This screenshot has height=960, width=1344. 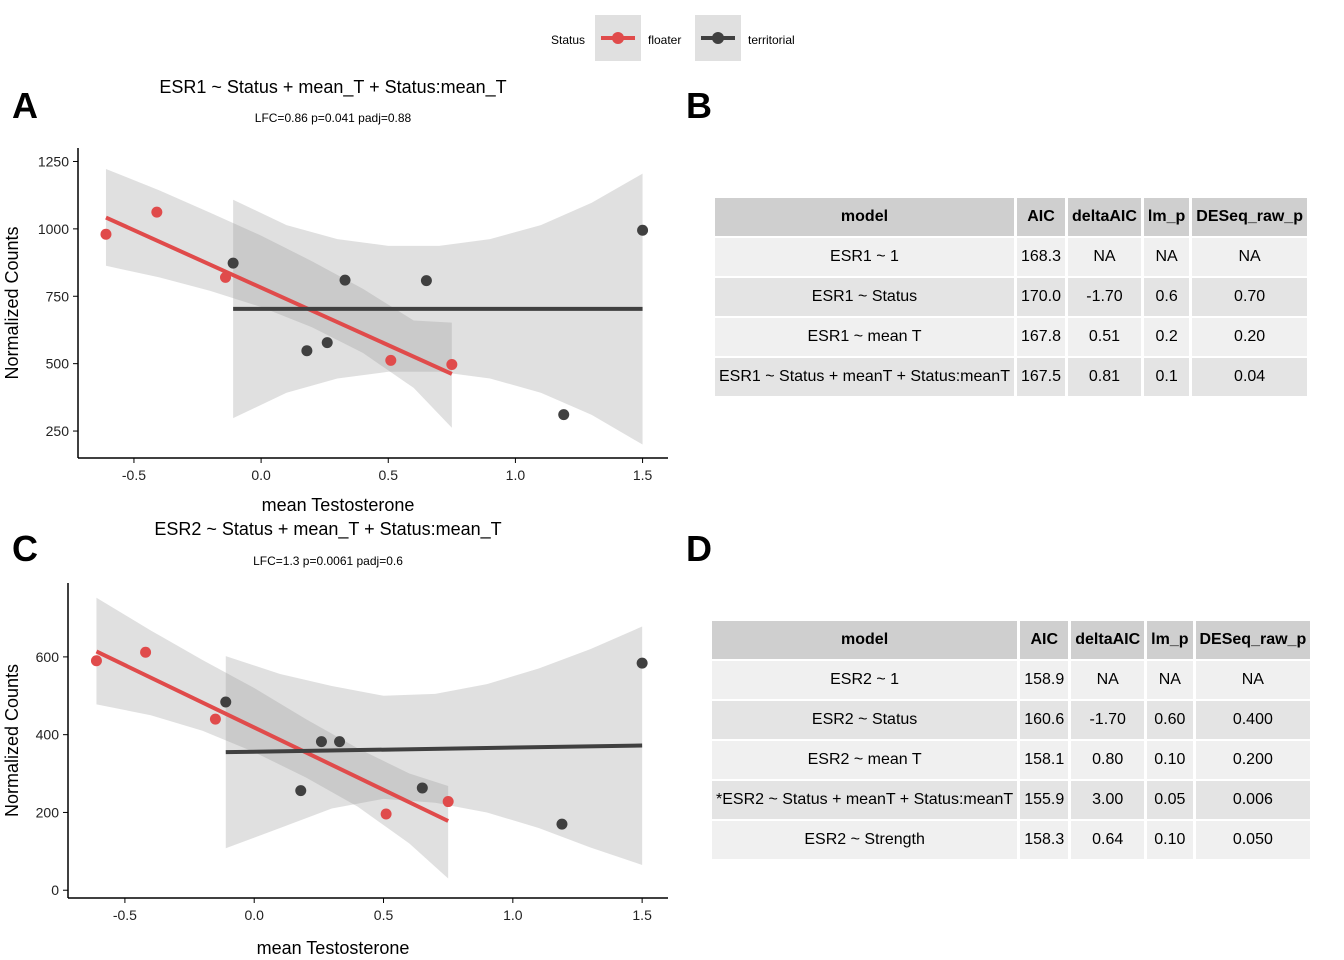 I want to click on table-cell-aic: 158.3, so click(x=1045, y=840).